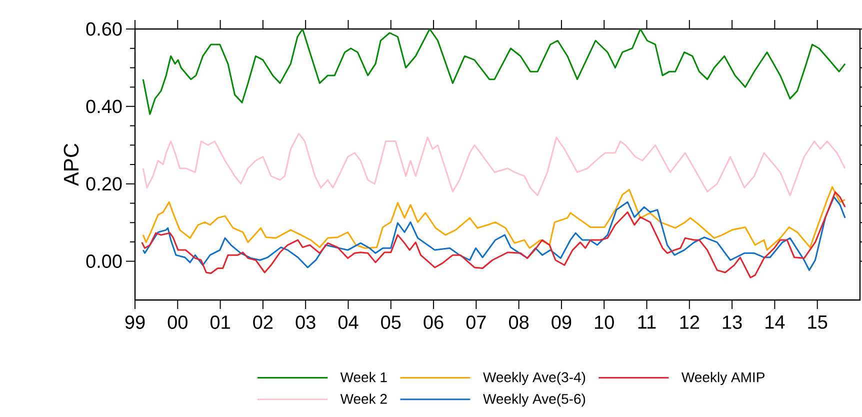 Image resolution: width=862 pixels, height=417 pixels. What do you see at coordinates (818, 322) in the screenshot?
I see `x-tick-label: 15` at bounding box center [818, 322].